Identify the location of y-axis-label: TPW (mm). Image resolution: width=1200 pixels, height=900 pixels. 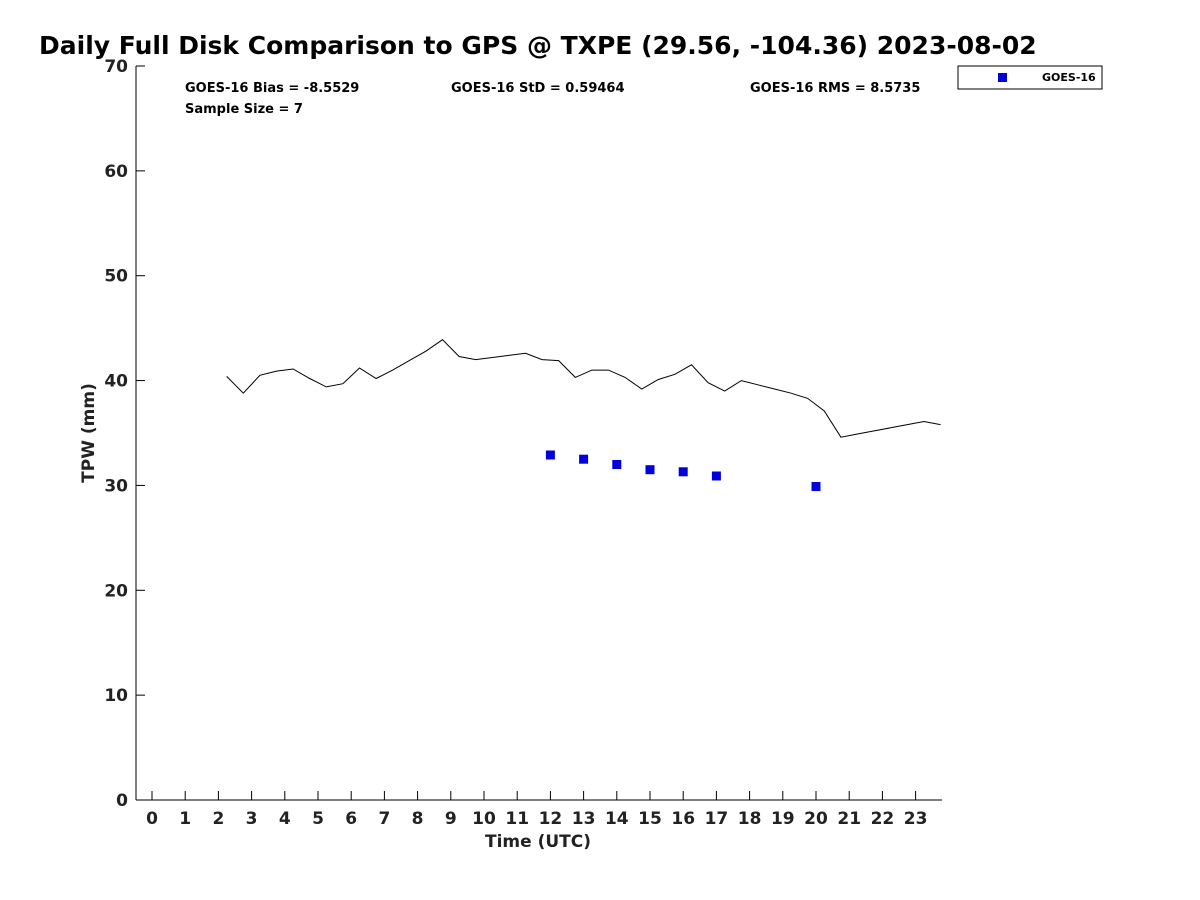
(89, 433).